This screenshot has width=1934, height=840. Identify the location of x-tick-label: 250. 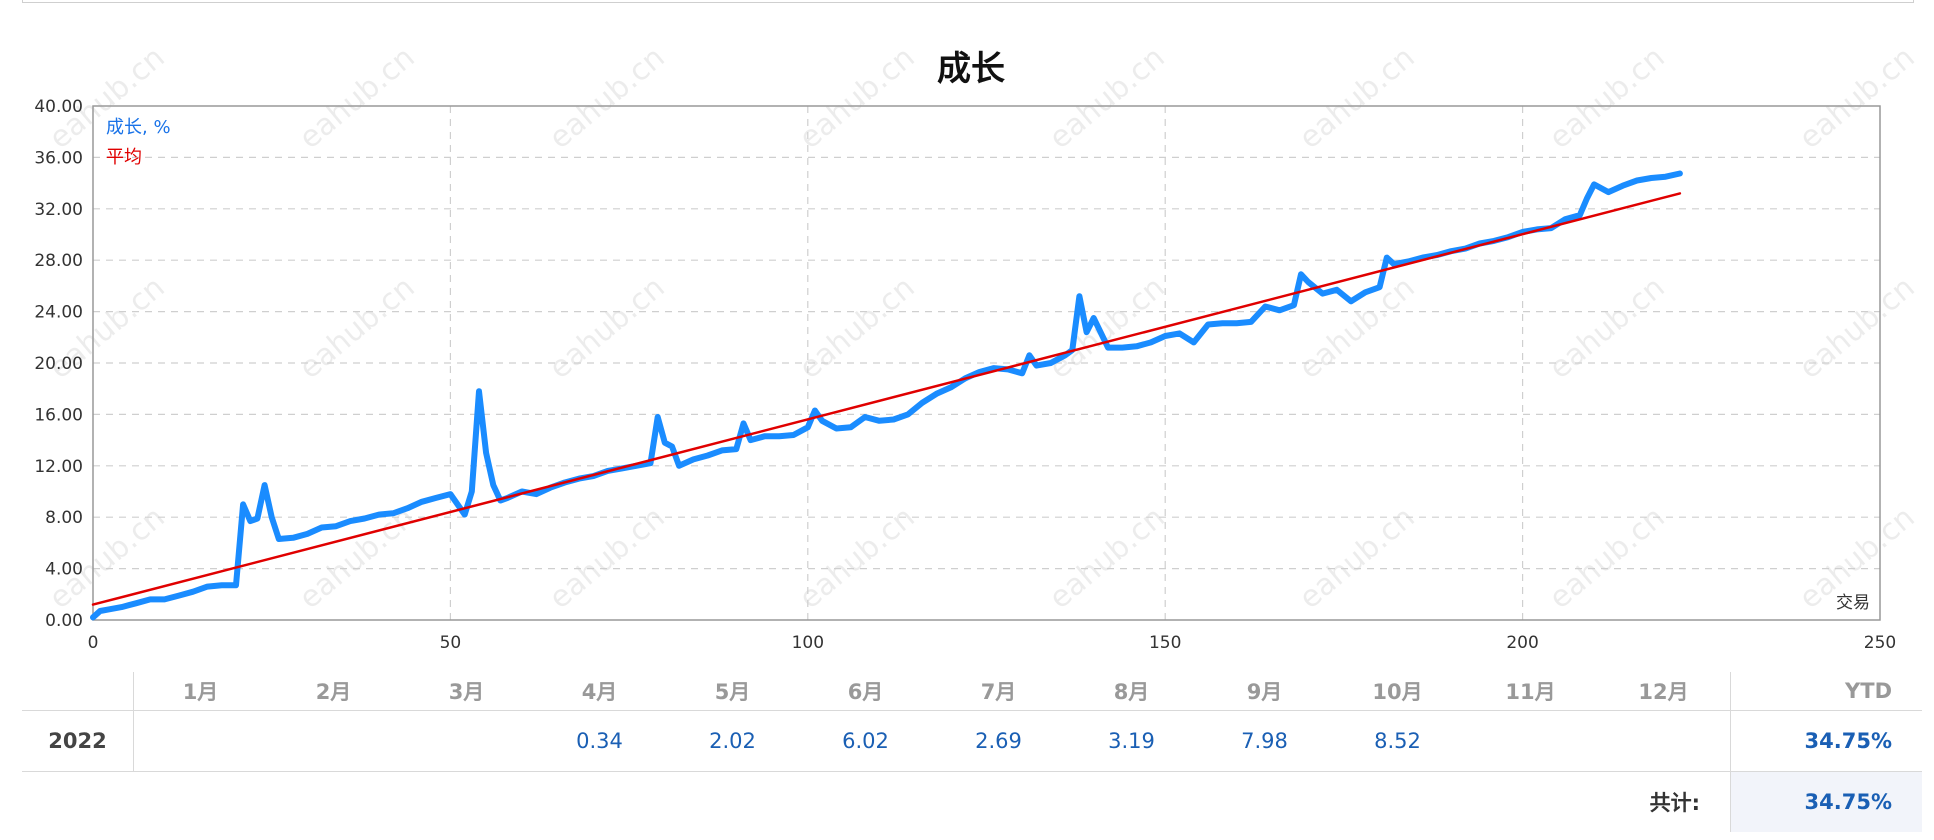
(1880, 643).